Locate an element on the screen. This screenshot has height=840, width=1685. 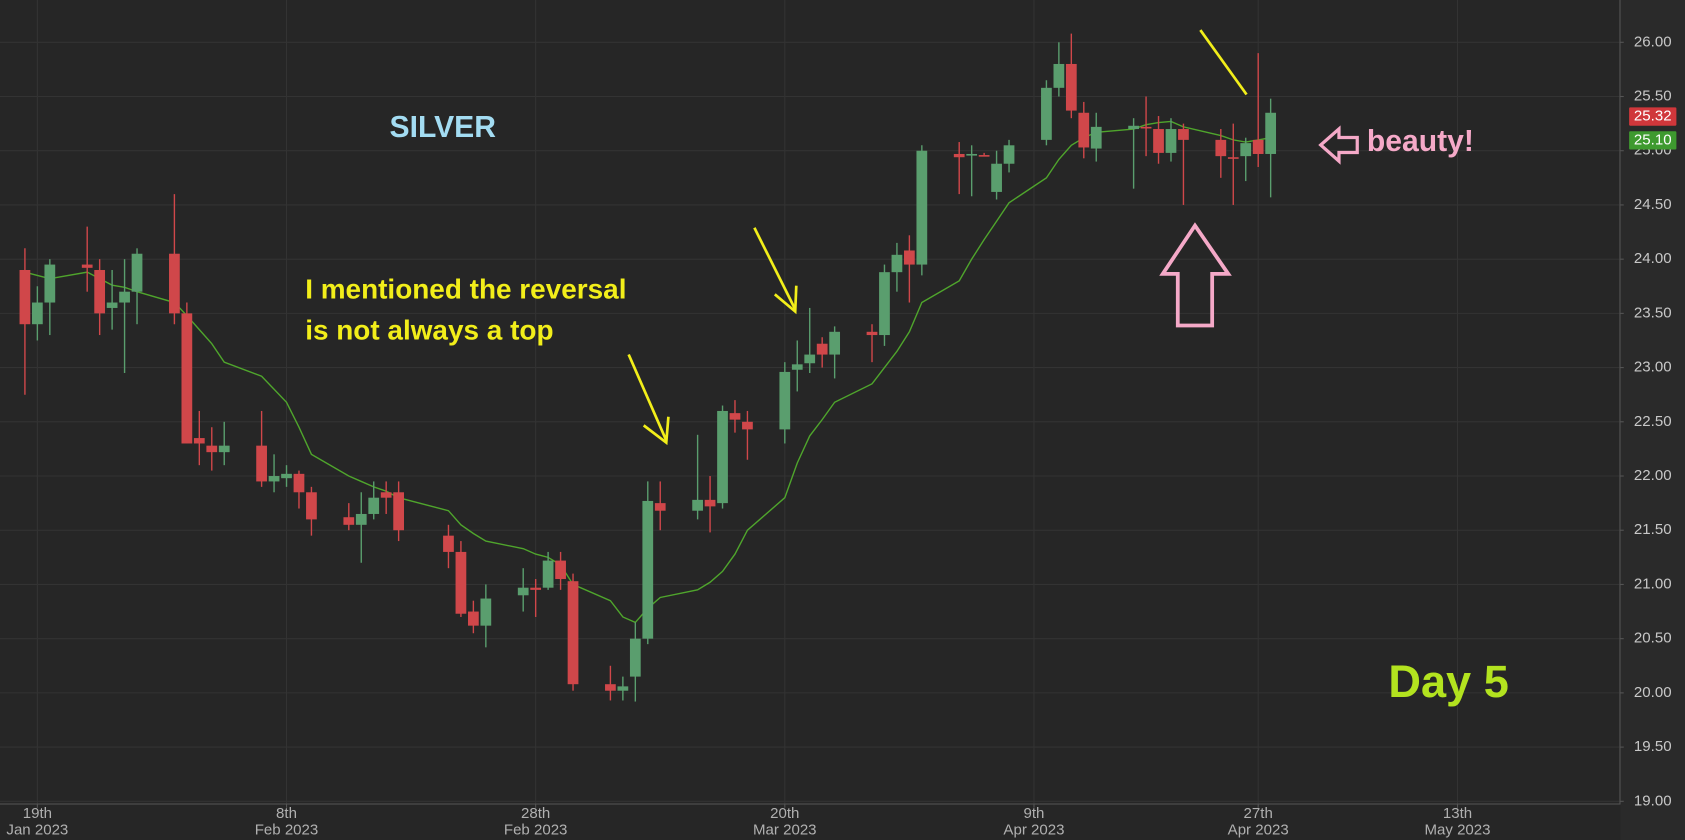
up-arrow is located at coordinates (1195, 275).